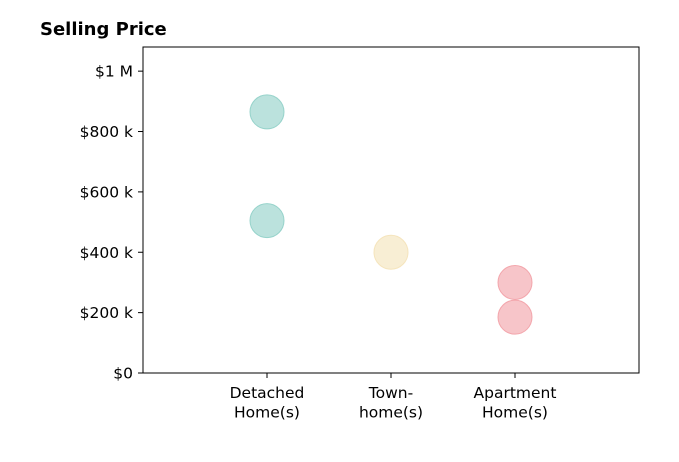  I want to click on y-tick-label: $800 k, so click(106, 132).